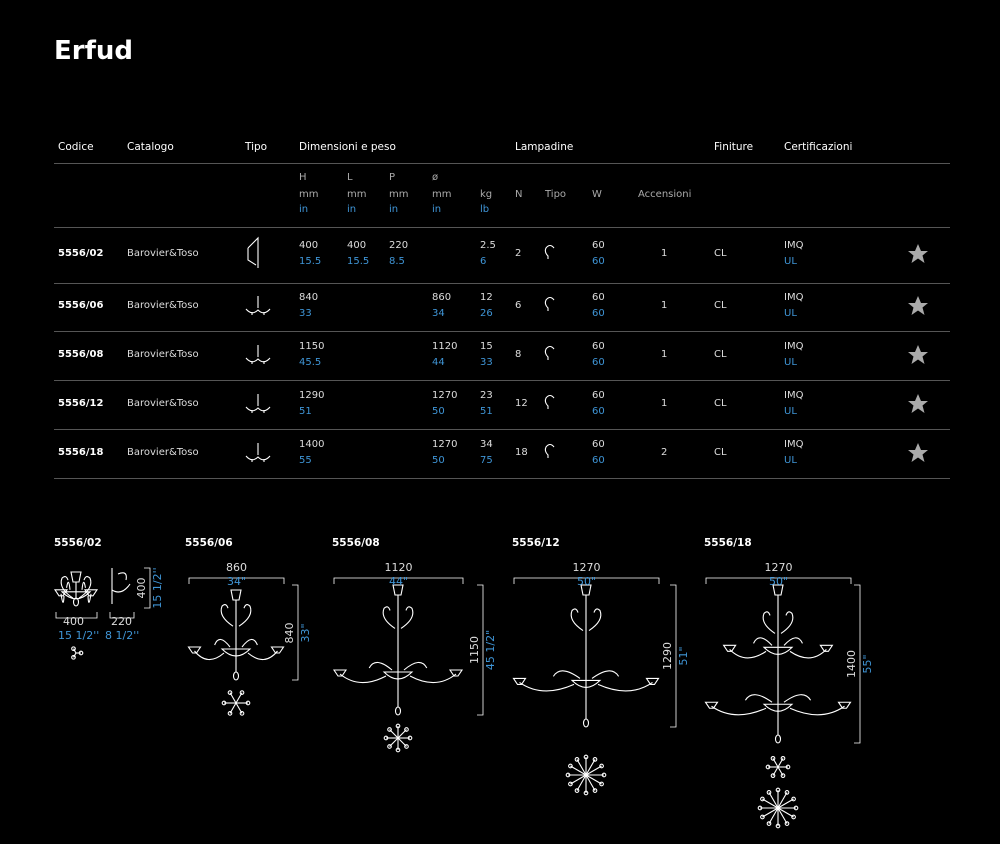 This screenshot has height=844, width=1000. What do you see at coordinates (442, 297) in the screenshot?
I see `value-metric: 860` at bounding box center [442, 297].